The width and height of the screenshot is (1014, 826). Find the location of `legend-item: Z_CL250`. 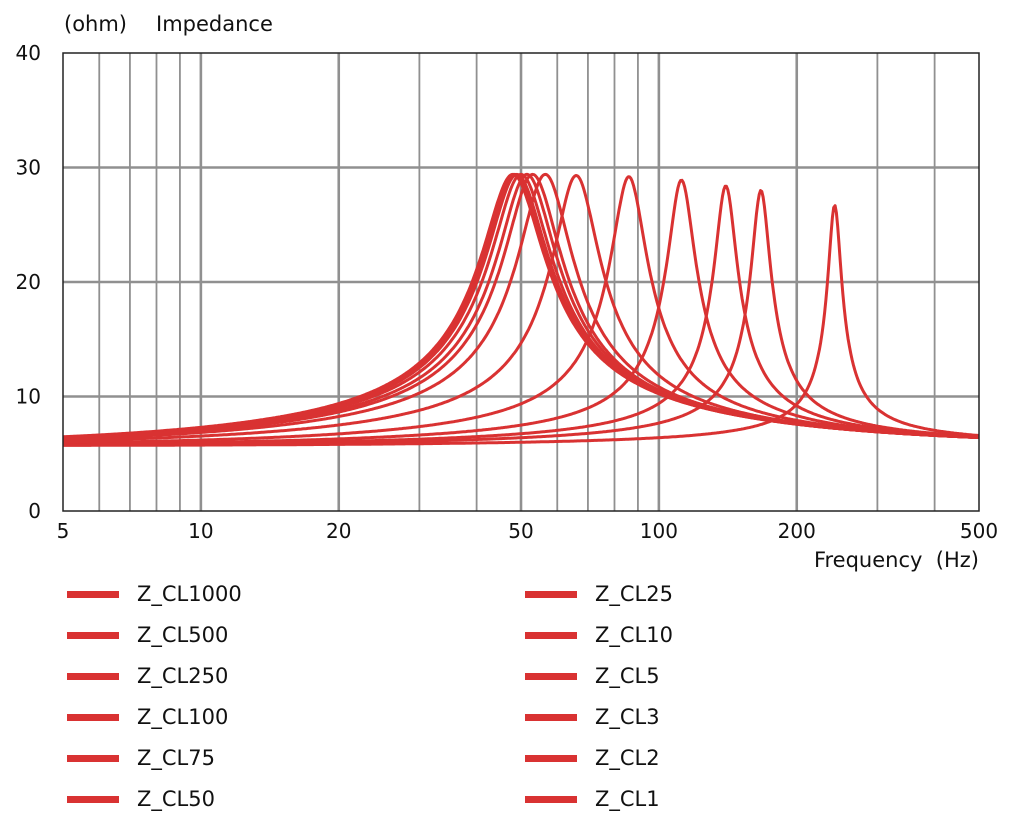

legend-item: Z_CL250 is located at coordinates (147, 676).